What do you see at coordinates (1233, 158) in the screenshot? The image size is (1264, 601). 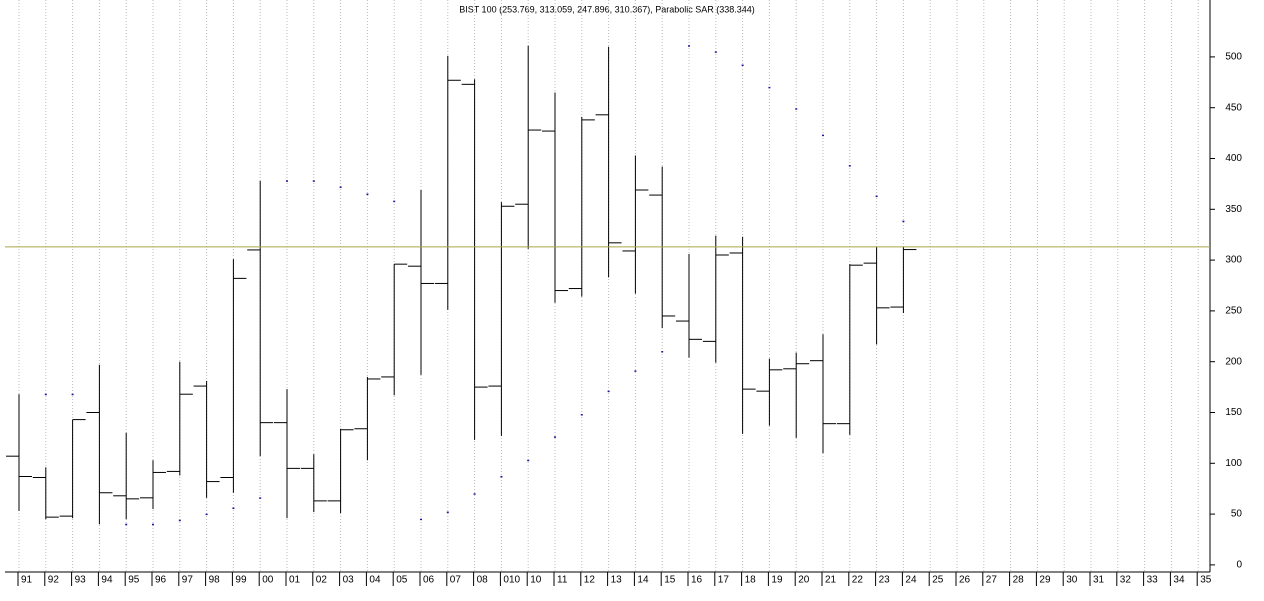 I see `y-tick-label: 400` at bounding box center [1233, 158].